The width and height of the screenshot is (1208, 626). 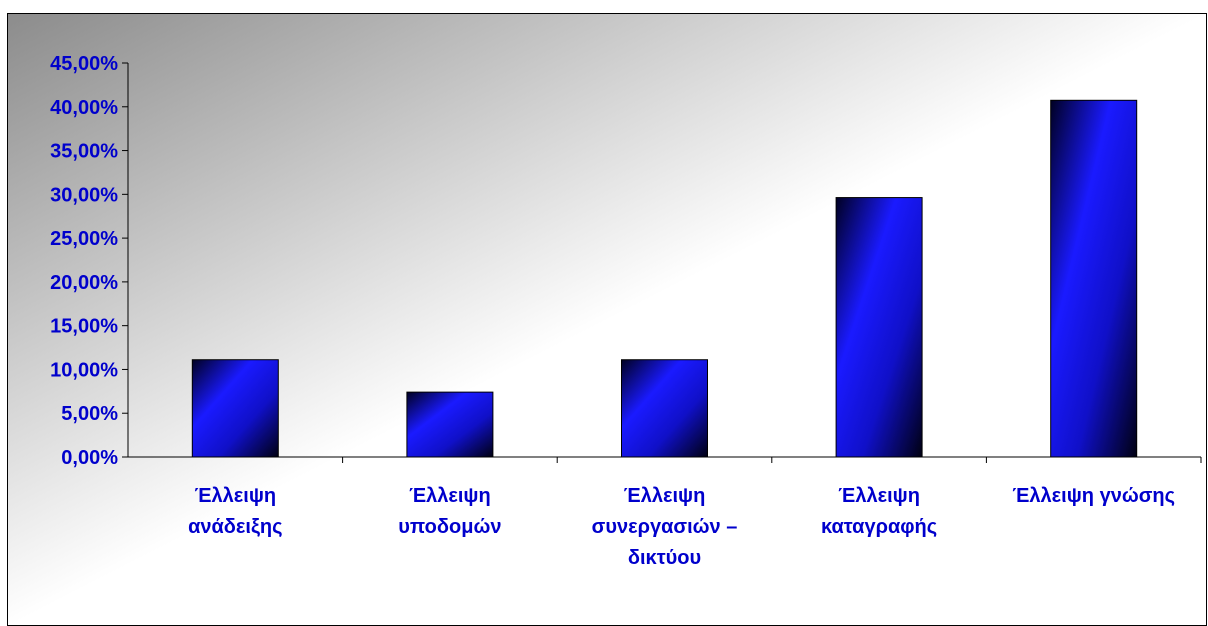 I want to click on y-tick-label: 30,00%, so click(x=84, y=195).